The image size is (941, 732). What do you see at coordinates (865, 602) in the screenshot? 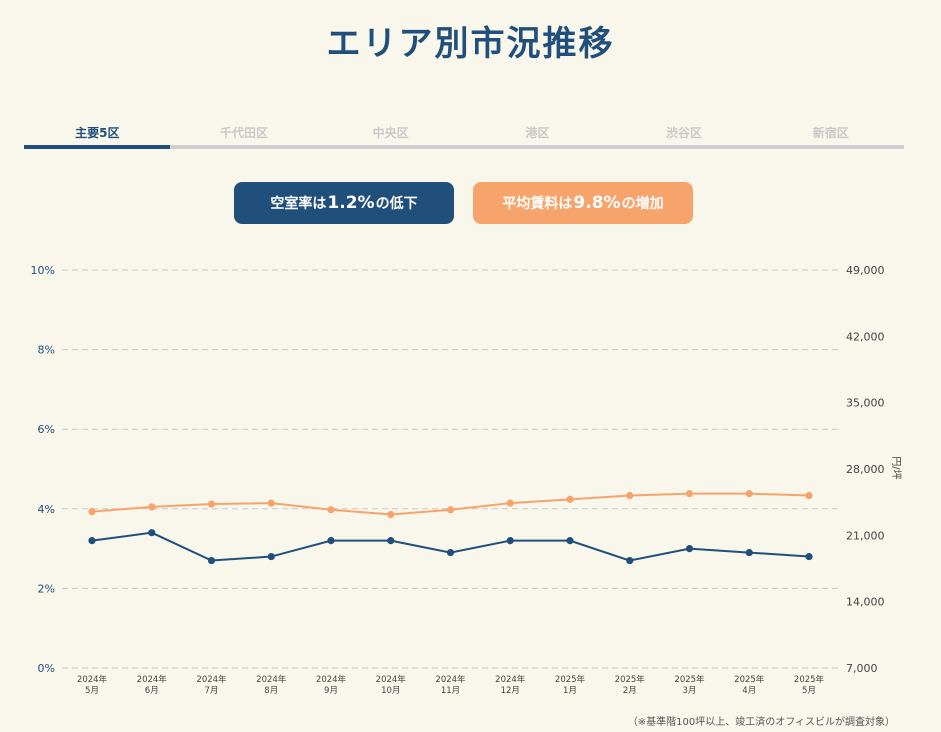
I see `right-axis-tick-label: 14,000` at bounding box center [865, 602].